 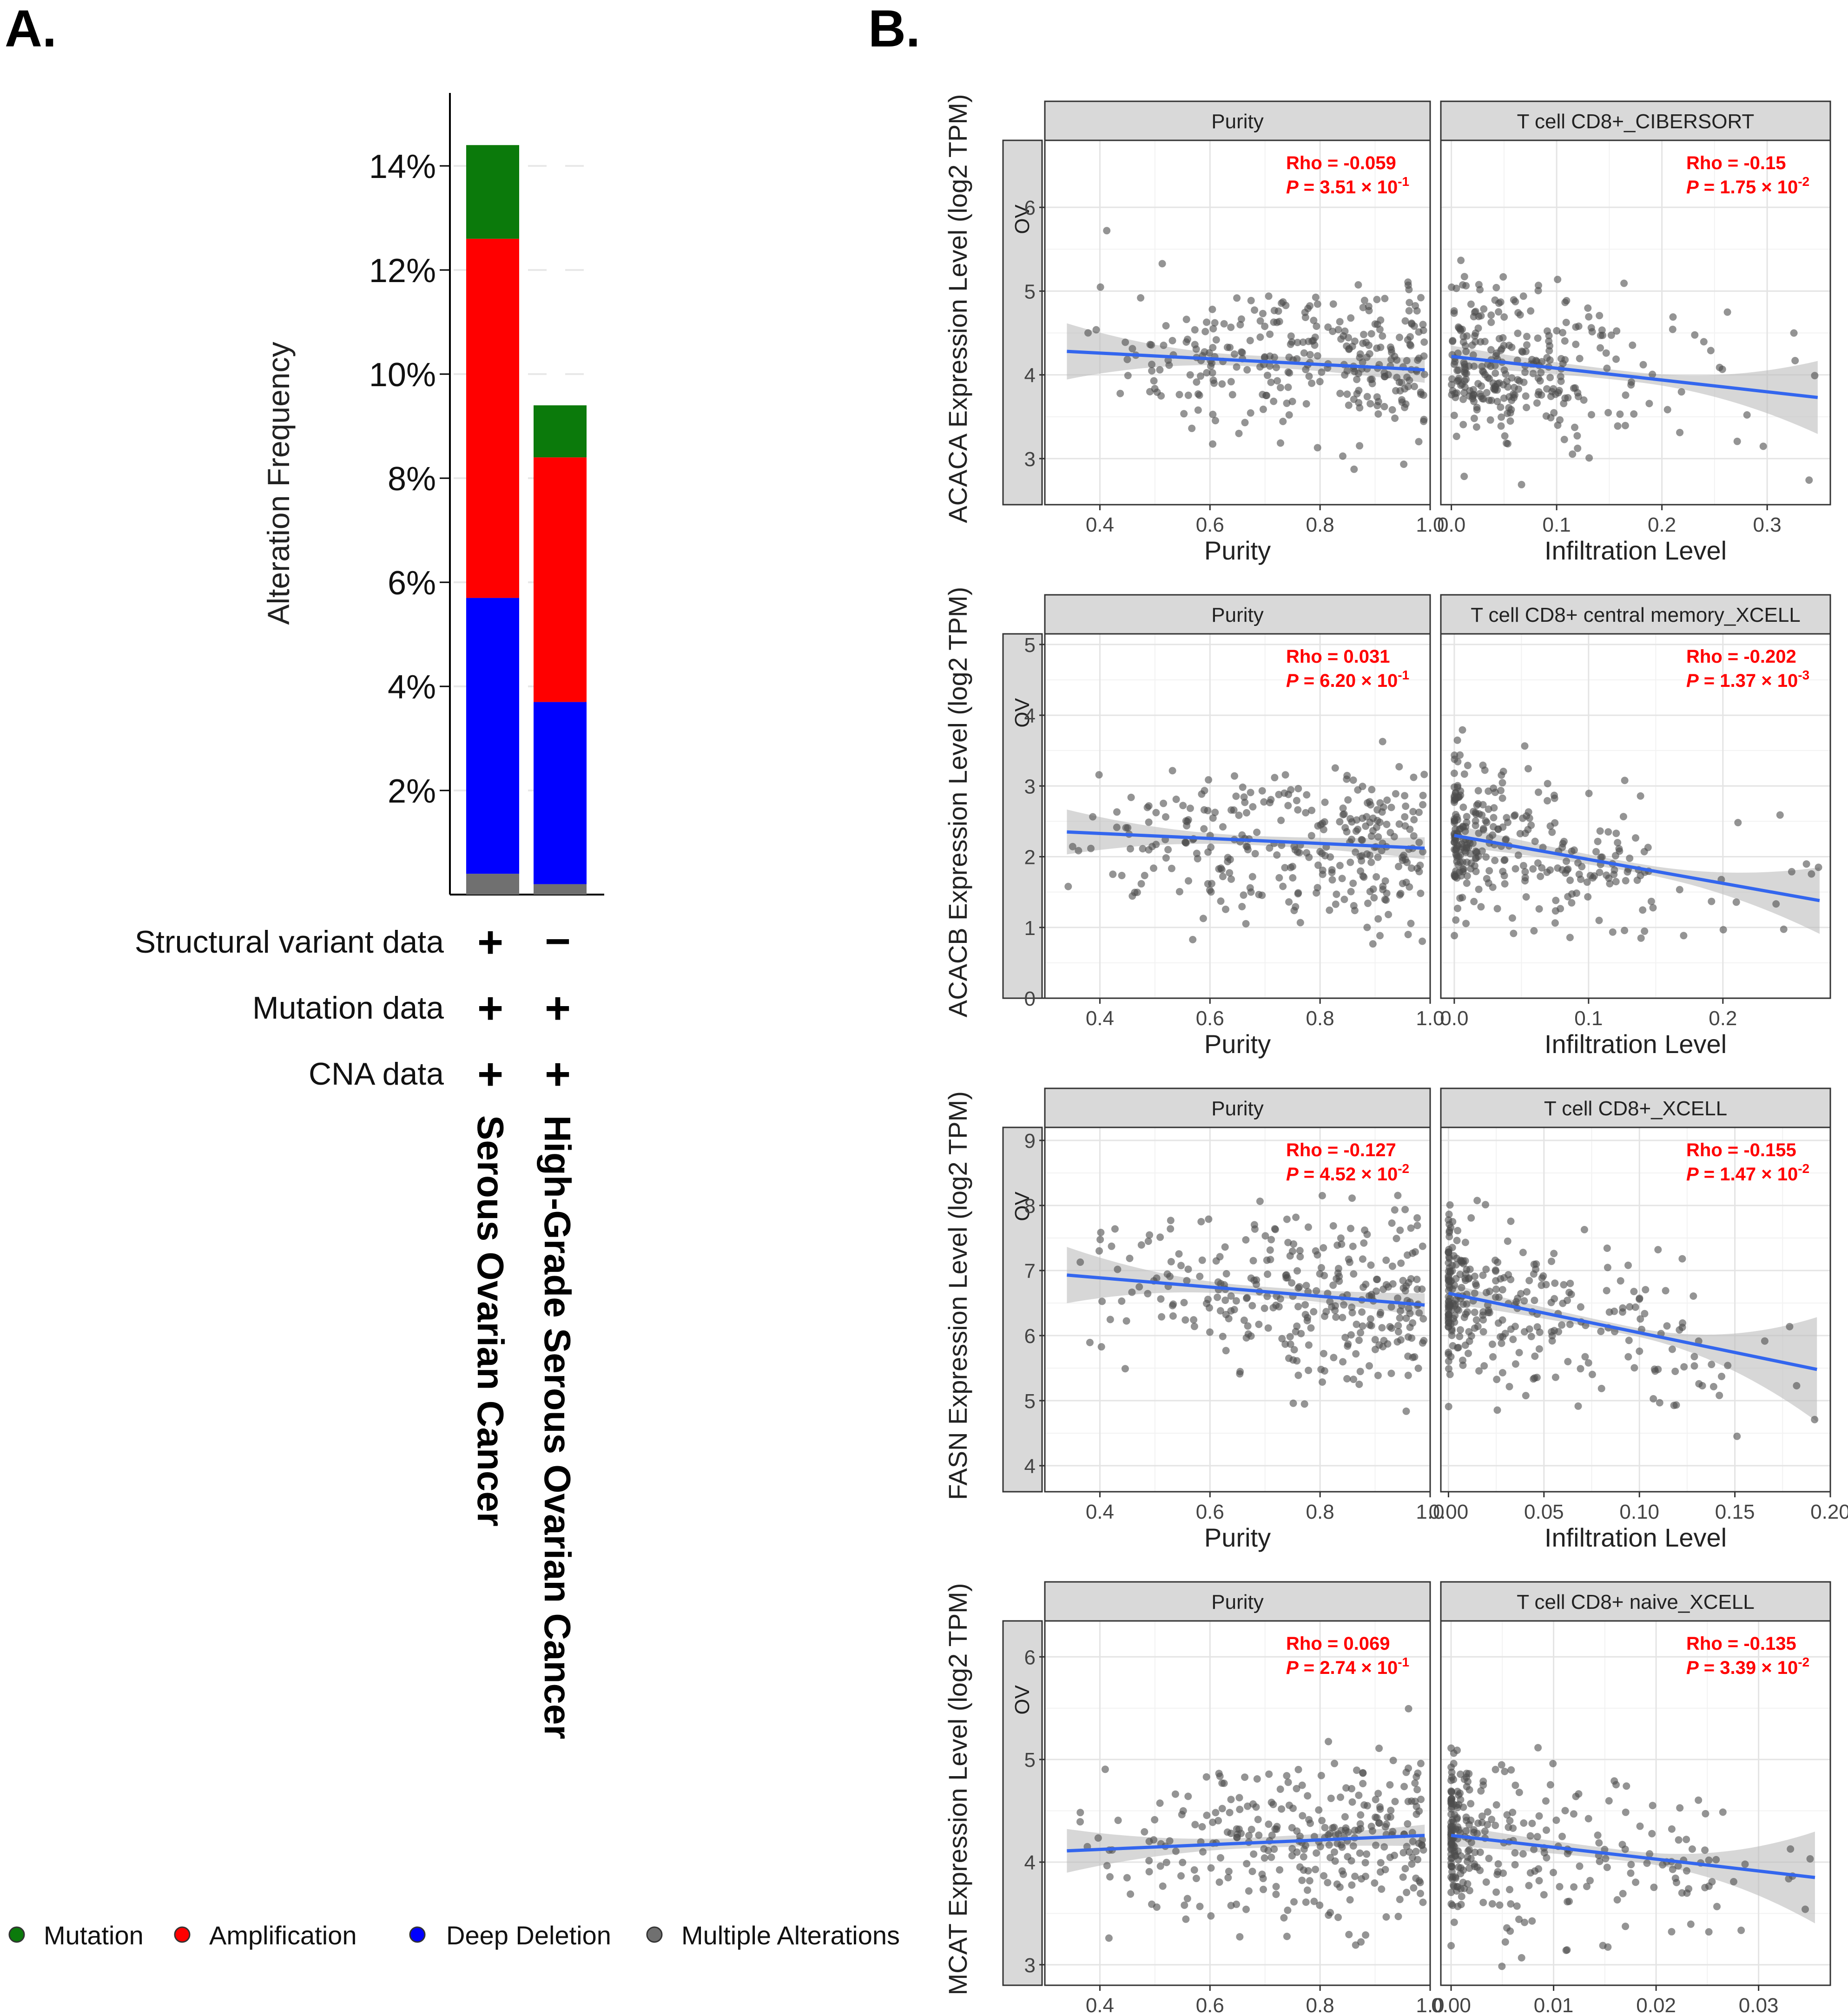 What do you see at coordinates (1030, 1271) in the screenshot?
I see `y-tick-label: 7` at bounding box center [1030, 1271].